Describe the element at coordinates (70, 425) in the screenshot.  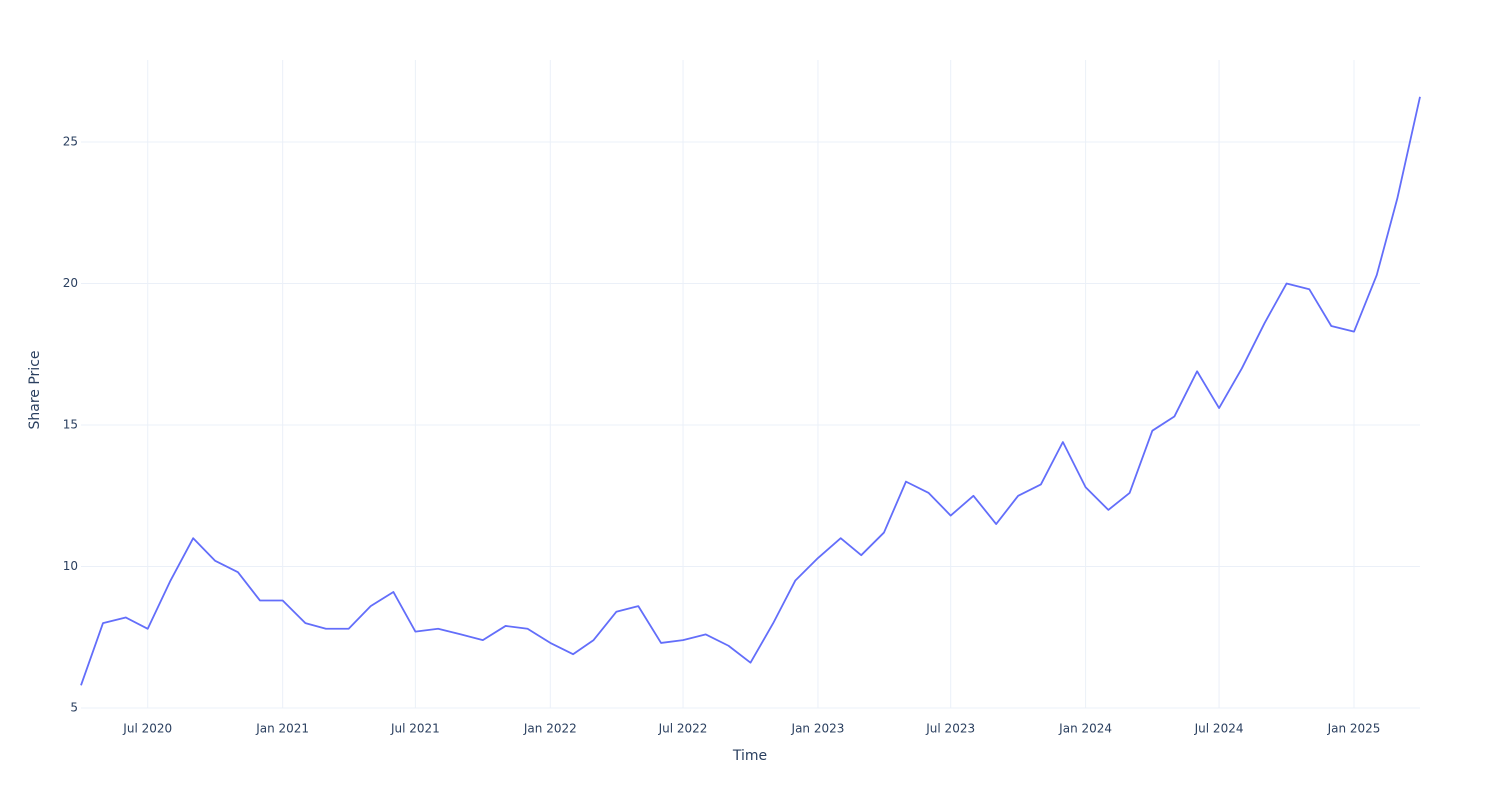
I see `y-tick-label: 15` at that location.